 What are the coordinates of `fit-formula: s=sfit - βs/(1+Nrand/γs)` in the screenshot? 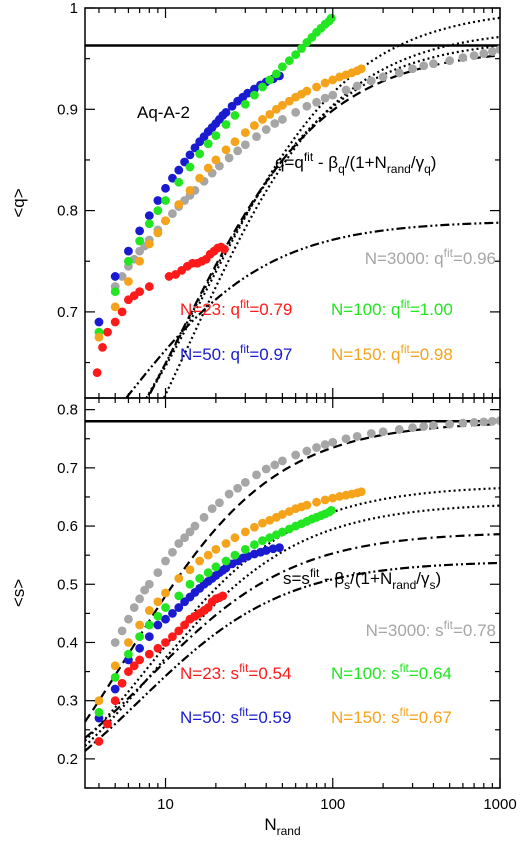 It's located at (362, 579).